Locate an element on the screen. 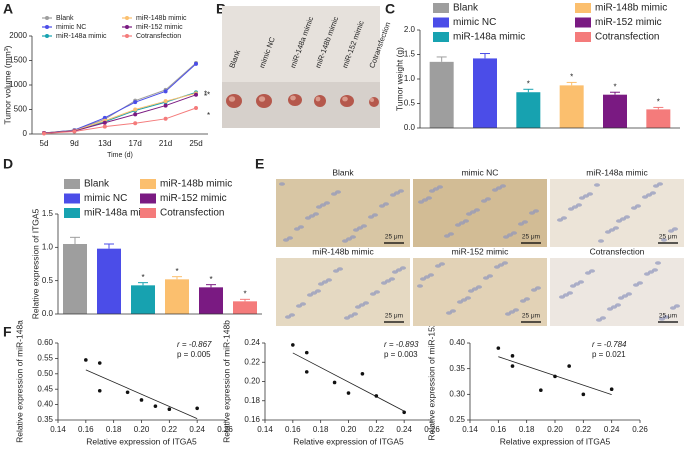 The height and width of the screenshot is (465, 685). series-line is located at coordinates (120, 98).